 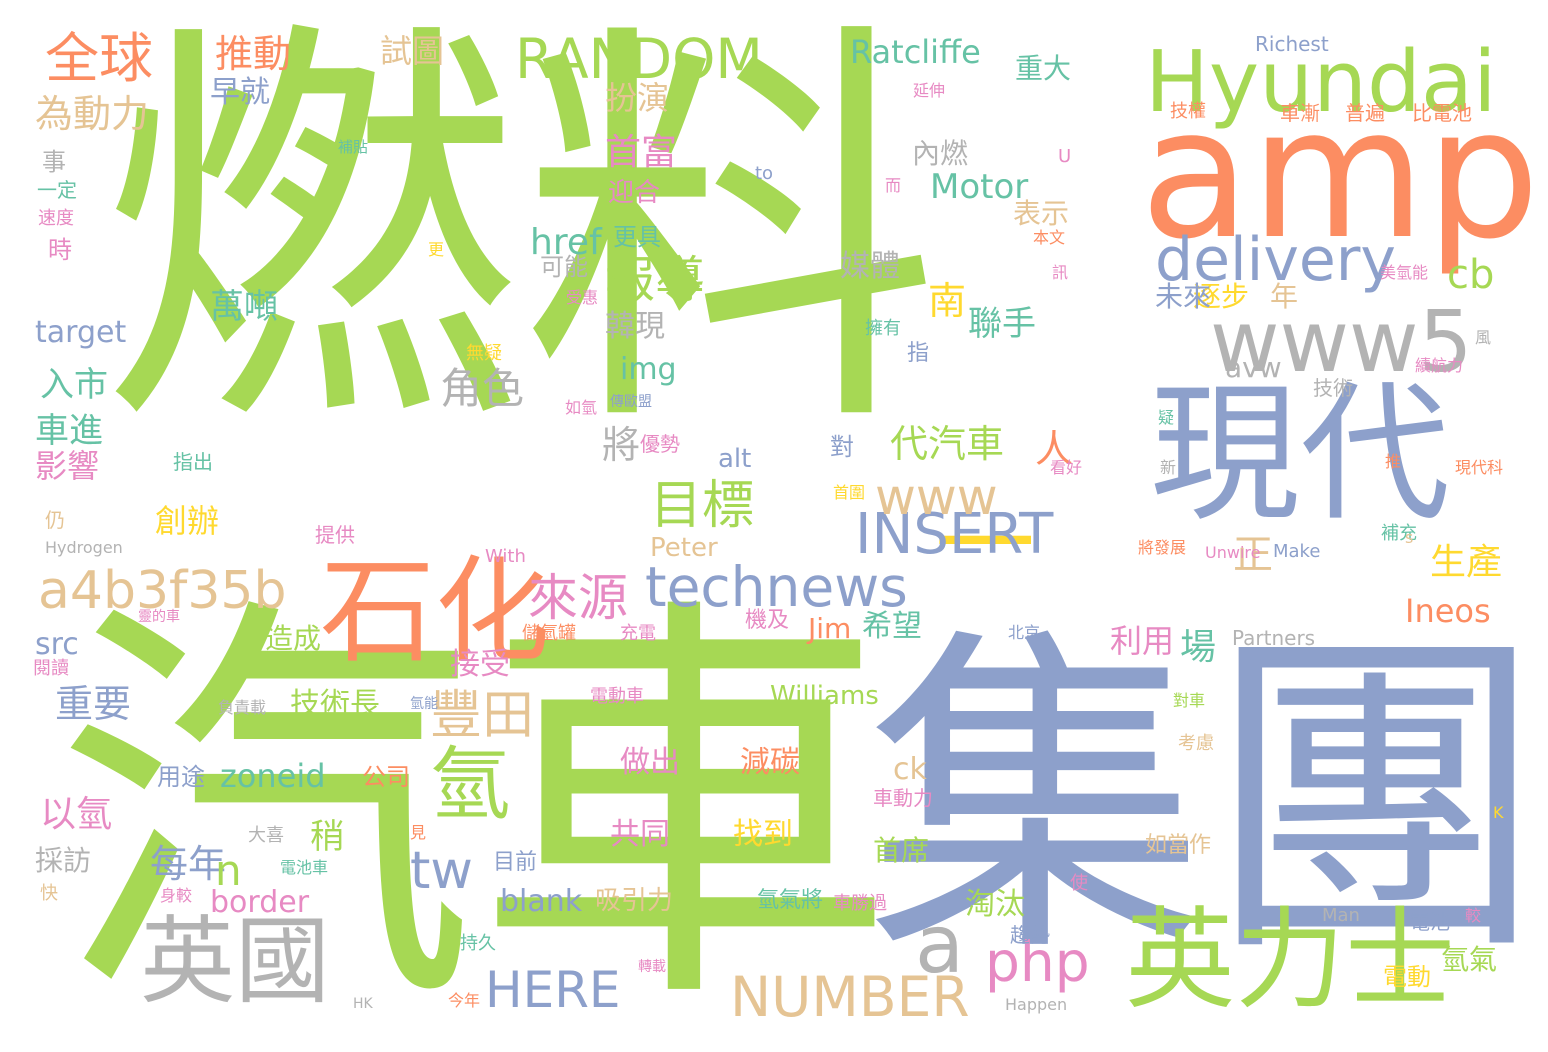 I want to click on word-32: Ineos, so click(x=1448, y=611).